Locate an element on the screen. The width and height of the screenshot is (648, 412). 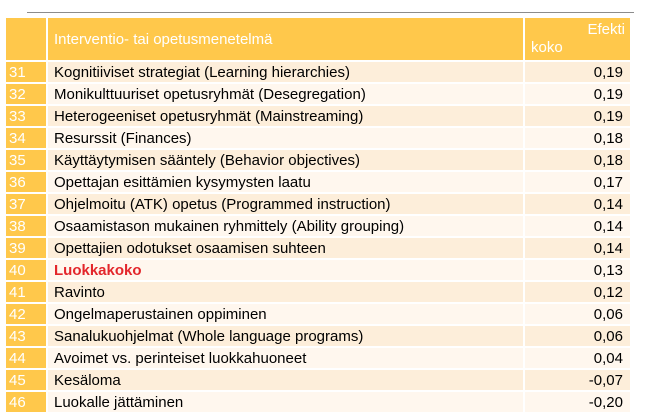
method-cell: Opettajien odotukset osaamisen suhteen is located at coordinates (286, 247).